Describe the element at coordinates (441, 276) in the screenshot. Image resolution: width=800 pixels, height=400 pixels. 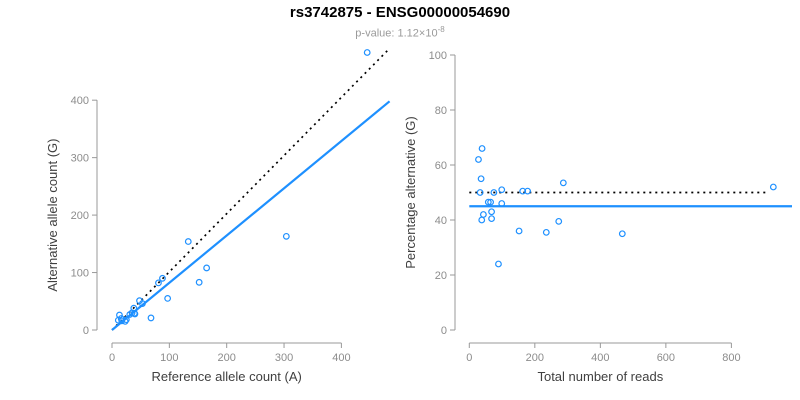
I see `y-tick-label: 20` at that location.